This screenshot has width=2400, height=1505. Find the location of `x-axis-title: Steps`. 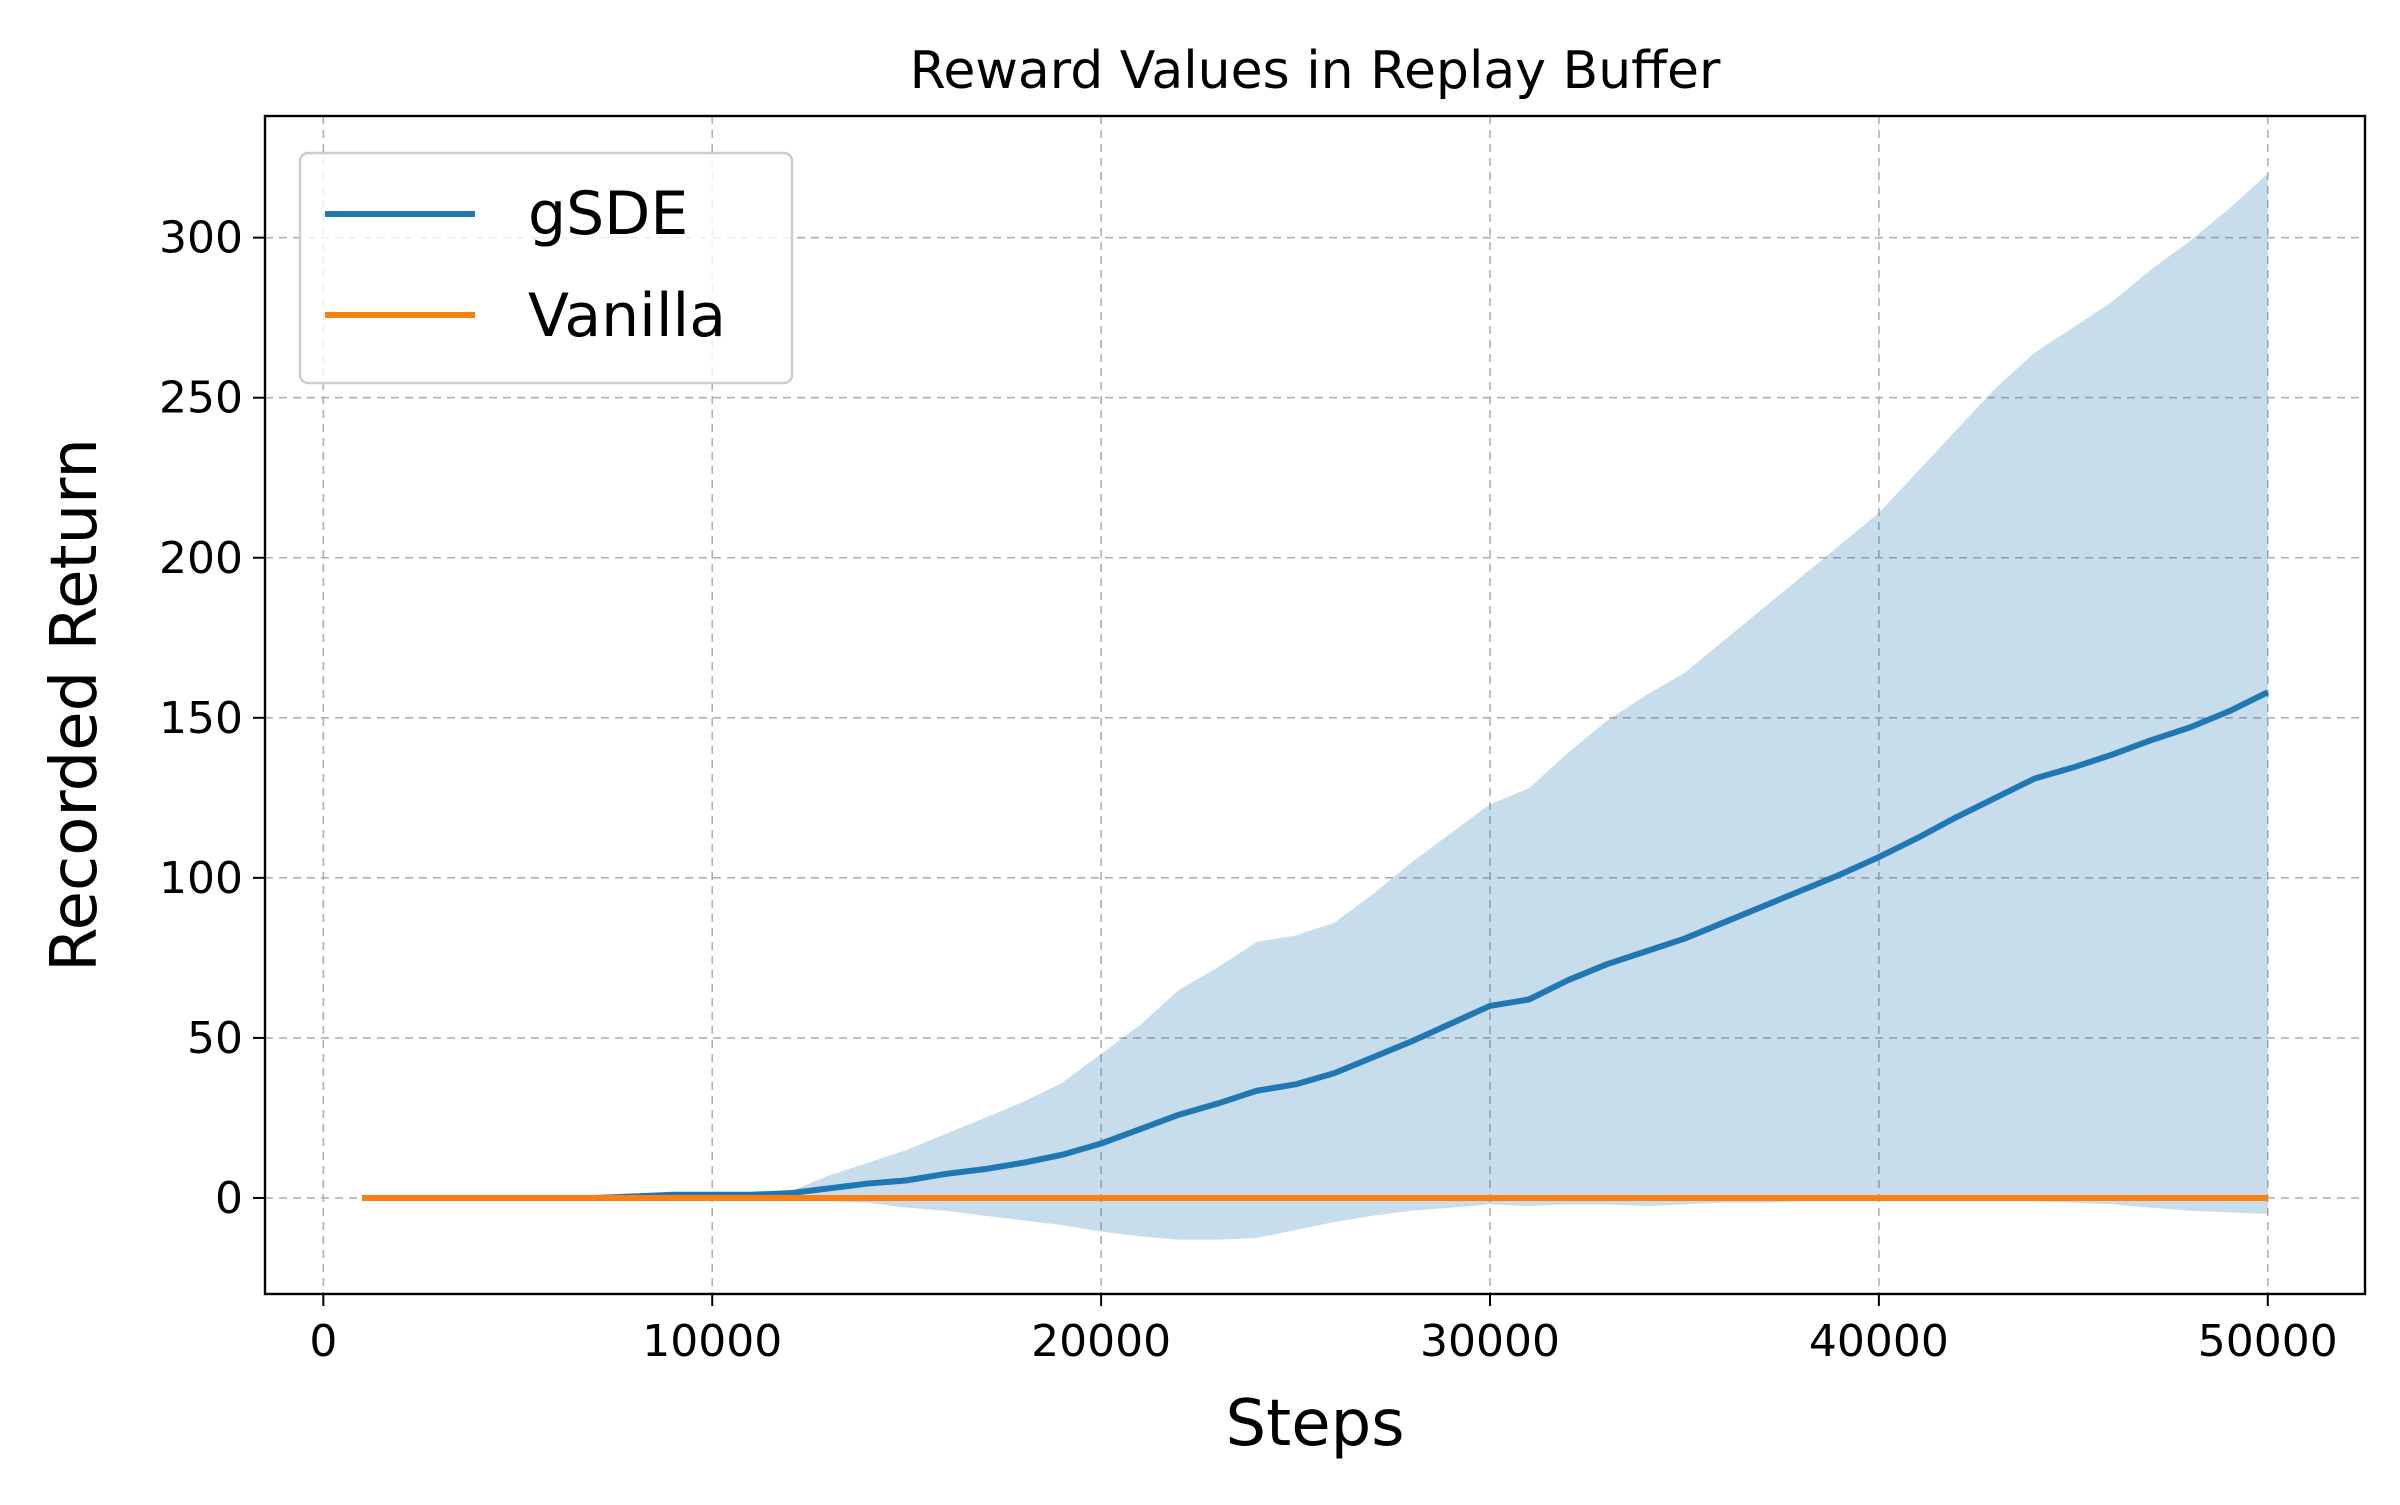

x-axis-title: Steps is located at coordinates (1314, 1424).